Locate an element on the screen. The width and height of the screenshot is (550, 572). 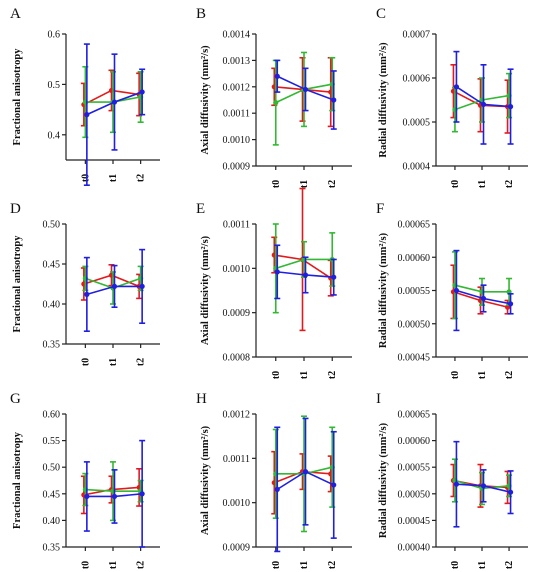
y-tick-label: 0.5 is located at coordinates (54, 85).